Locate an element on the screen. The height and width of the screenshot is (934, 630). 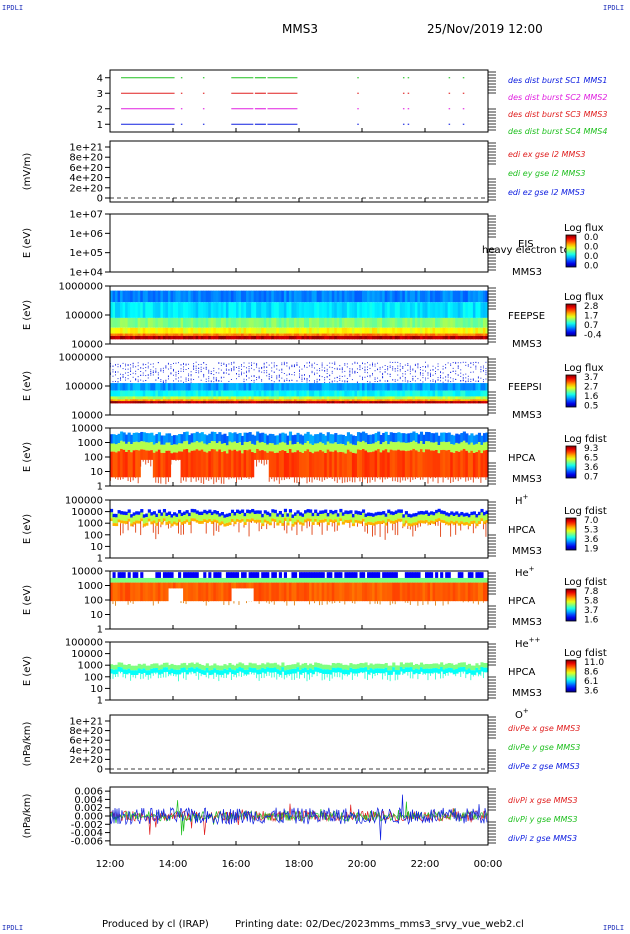
y-tick-label: 100000 is located at coordinates (84, 387).